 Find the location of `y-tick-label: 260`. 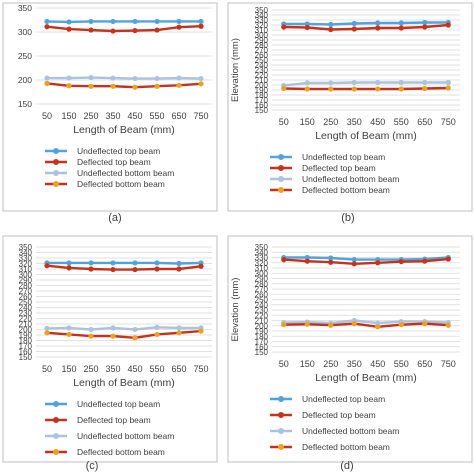

y-tick-label: 260 is located at coordinates (262, 294).